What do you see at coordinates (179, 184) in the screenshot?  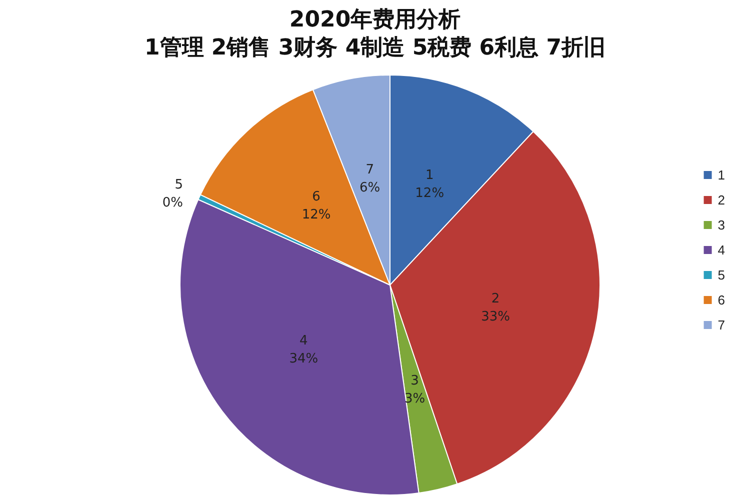 I see `slice-label: 5` at bounding box center [179, 184].